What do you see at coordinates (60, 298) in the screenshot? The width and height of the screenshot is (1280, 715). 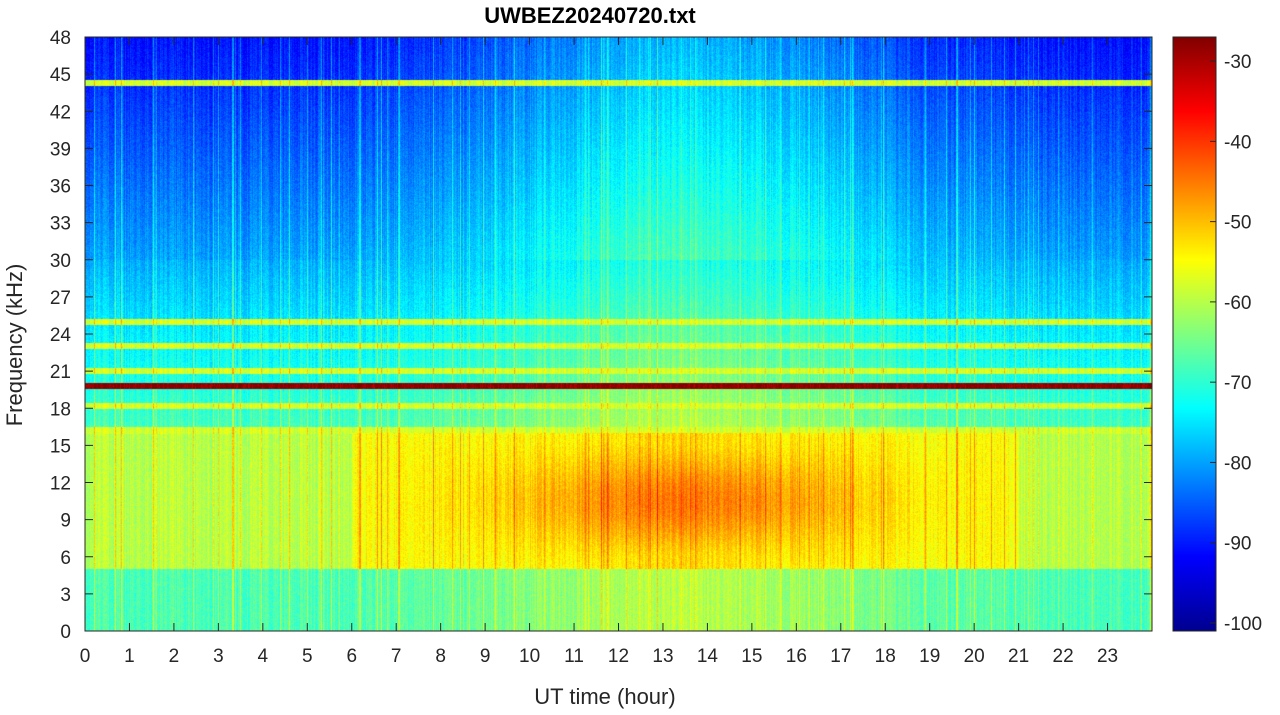 I see `y-tick-label: 27` at bounding box center [60, 298].